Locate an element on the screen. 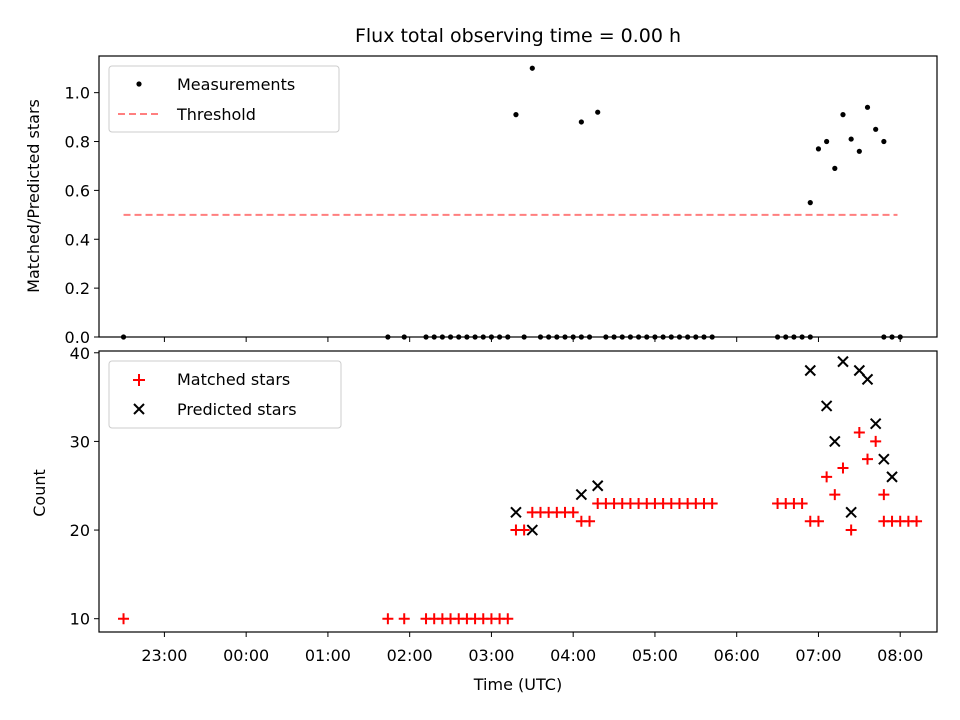  bottom-x-tick-label: 01:00 is located at coordinates (328, 655).